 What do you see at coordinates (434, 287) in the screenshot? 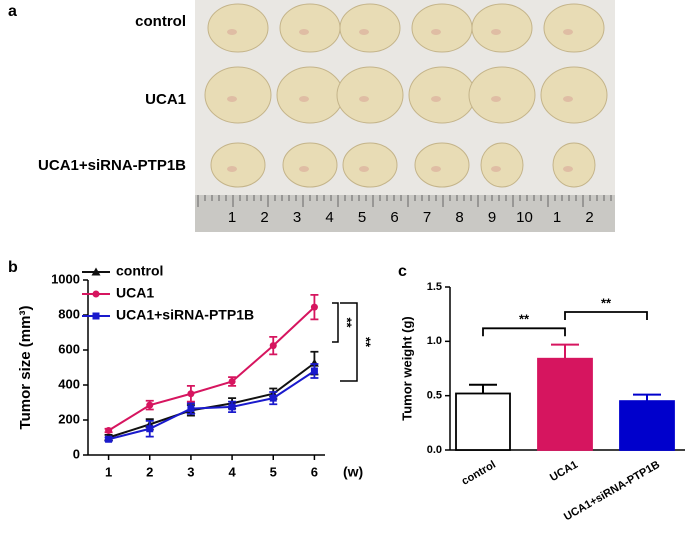
I see `y-tick-label: 1.5` at bounding box center [434, 287].